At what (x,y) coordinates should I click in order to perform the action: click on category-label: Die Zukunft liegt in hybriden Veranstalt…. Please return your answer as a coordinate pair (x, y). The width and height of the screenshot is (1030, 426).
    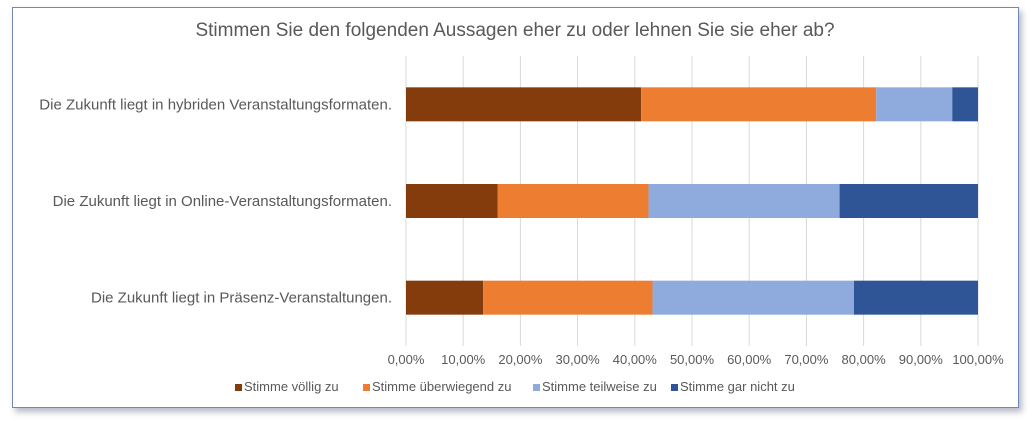
    Looking at the image, I should click on (215, 104).